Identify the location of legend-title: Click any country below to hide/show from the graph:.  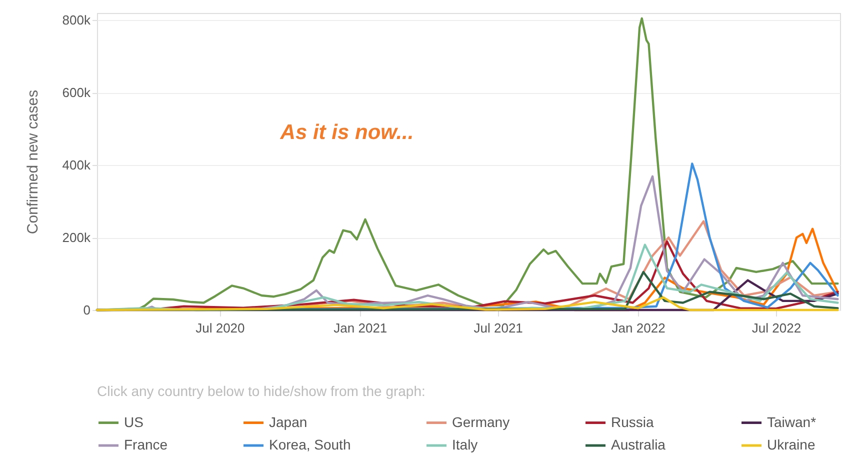
(261, 391).